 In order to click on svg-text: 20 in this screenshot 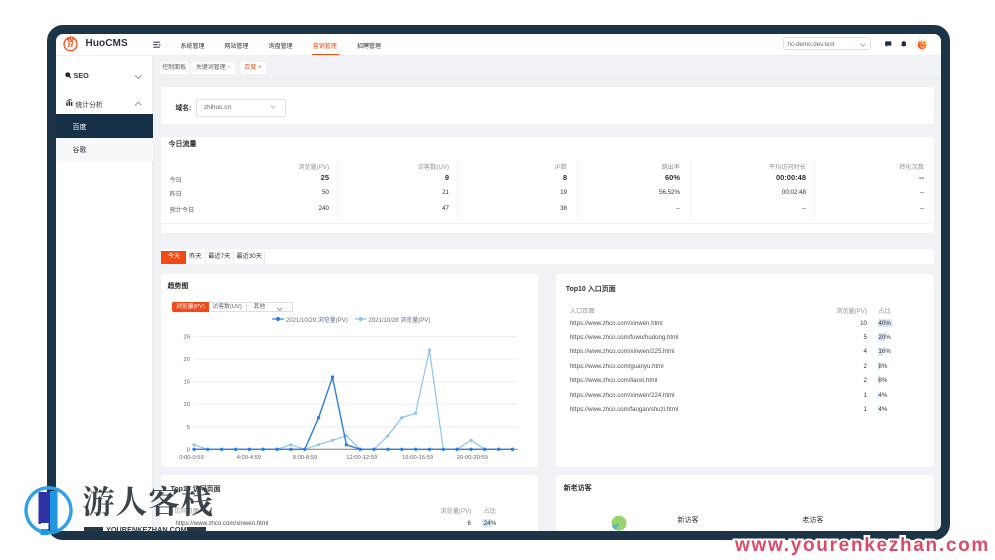, I will do `click(187, 360)`.